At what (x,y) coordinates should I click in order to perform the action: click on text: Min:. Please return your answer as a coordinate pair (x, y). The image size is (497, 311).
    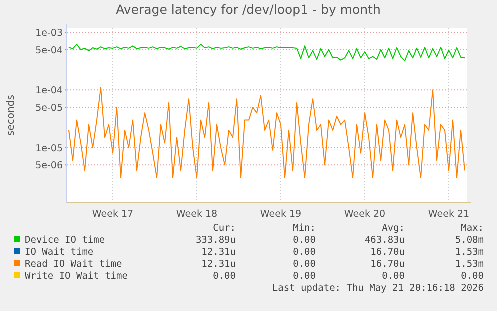
    Looking at the image, I should click on (304, 228).